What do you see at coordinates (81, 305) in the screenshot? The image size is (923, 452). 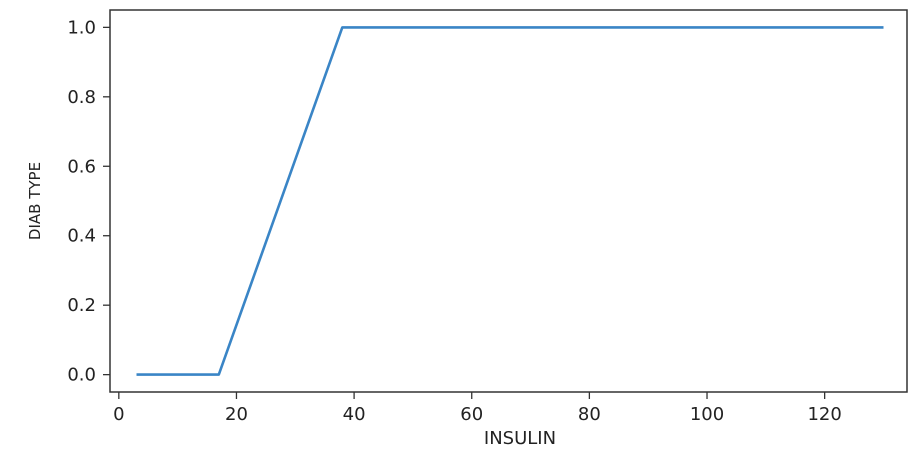 I see `y-tick-label: 0.2` at bounding box center [81, 305].